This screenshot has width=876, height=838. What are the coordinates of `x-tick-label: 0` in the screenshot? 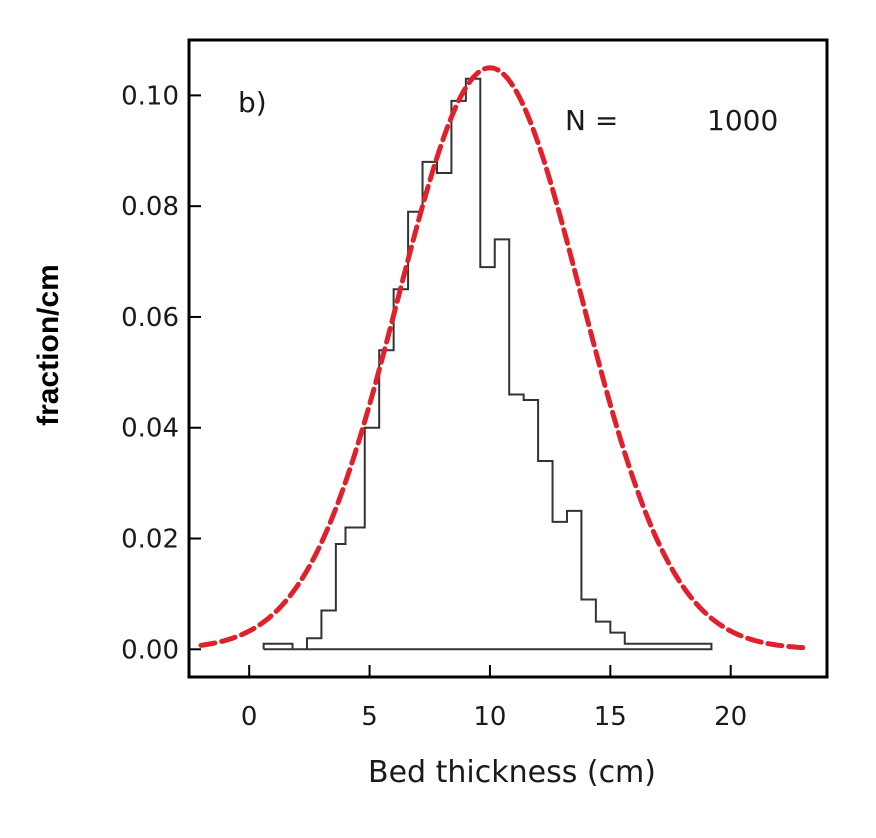 It's located at (249, 717).